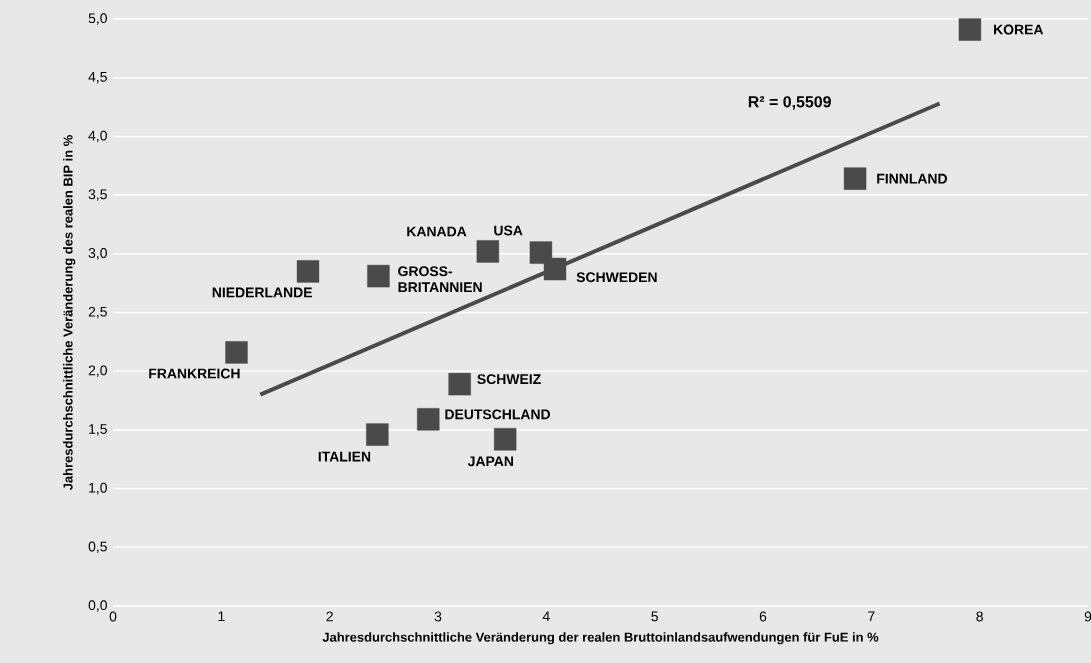 The image size is (1091, 663). Describe the element at coordinates (1019, 29) in the screenshot. I see `annotation: KOREA` at that location.